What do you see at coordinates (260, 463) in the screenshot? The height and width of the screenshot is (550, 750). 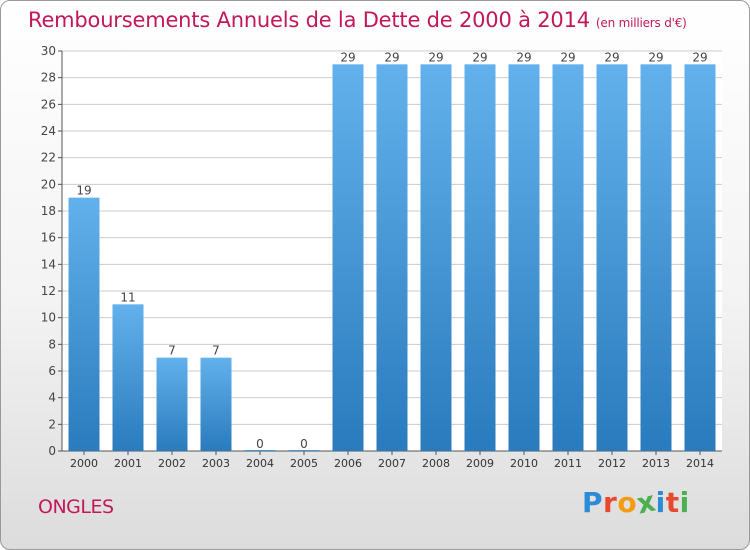 I see `x-tick-label: 2004` at bounding box center [260, 463].